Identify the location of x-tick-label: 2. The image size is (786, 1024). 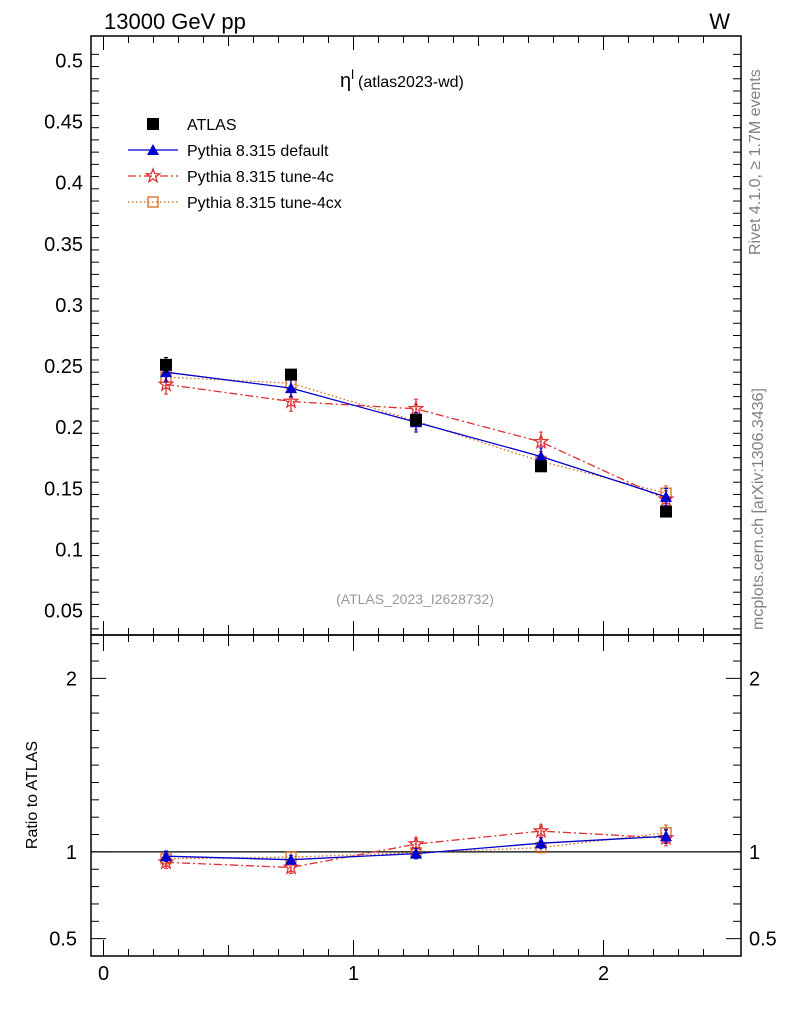
(603, 974).